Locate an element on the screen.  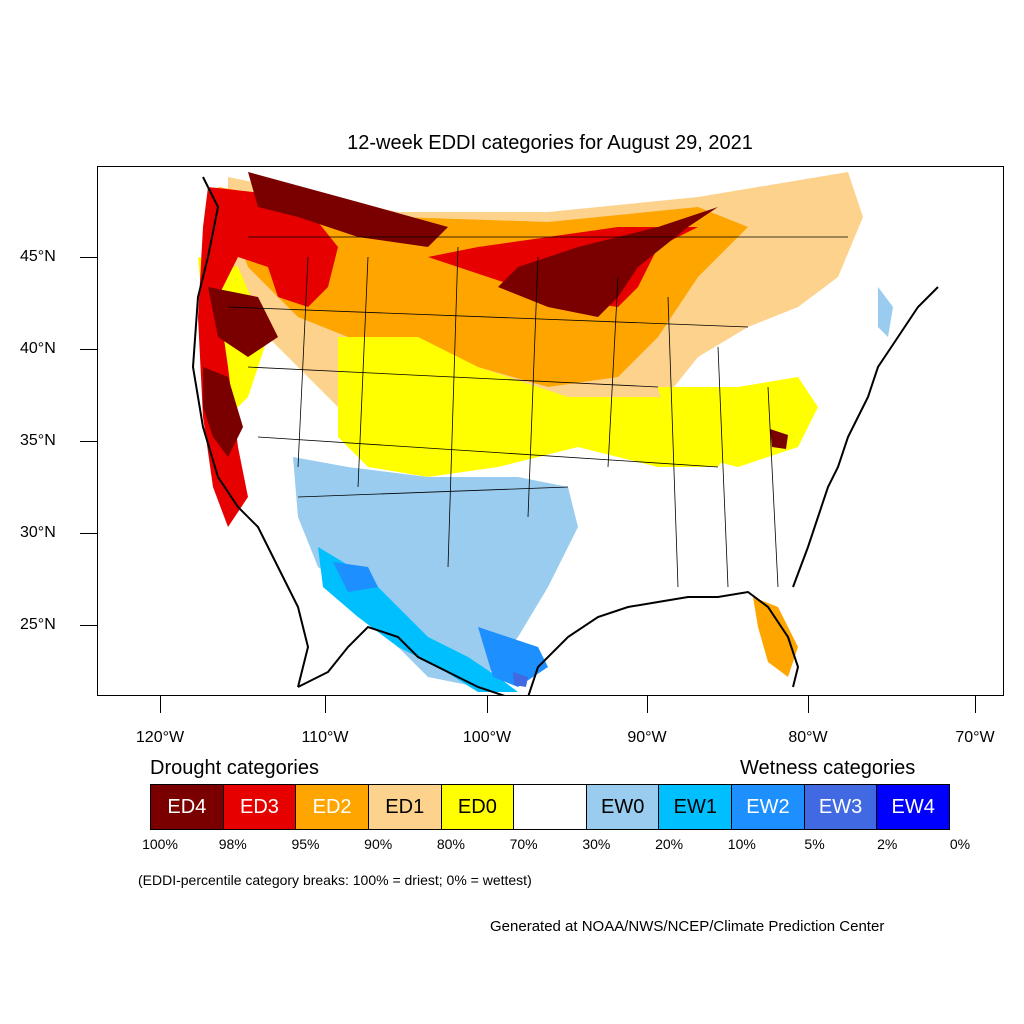
percentile-label: 30% is located at coordinates (596, 844).